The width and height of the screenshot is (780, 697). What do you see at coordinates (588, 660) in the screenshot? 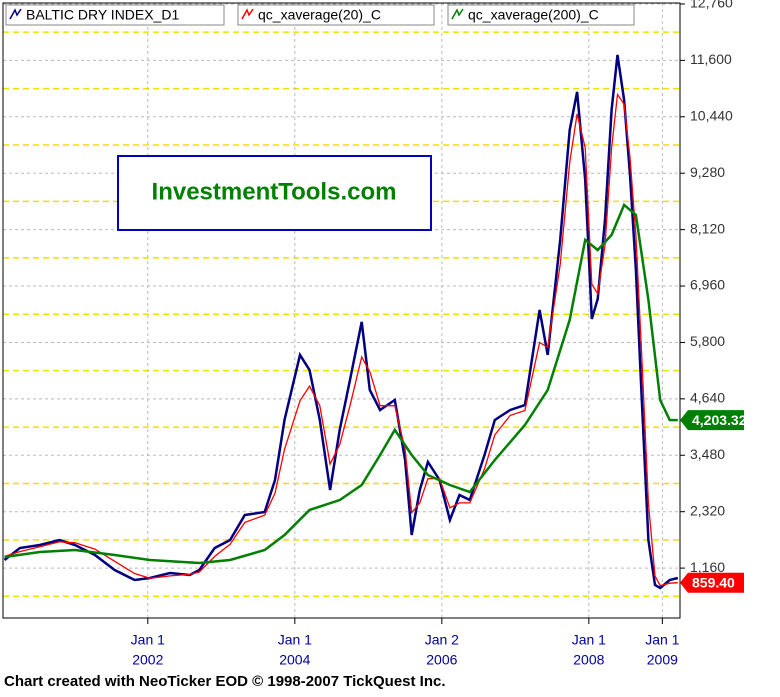
I see `x-tick-year: 2008` at bounding box center [588, 660].